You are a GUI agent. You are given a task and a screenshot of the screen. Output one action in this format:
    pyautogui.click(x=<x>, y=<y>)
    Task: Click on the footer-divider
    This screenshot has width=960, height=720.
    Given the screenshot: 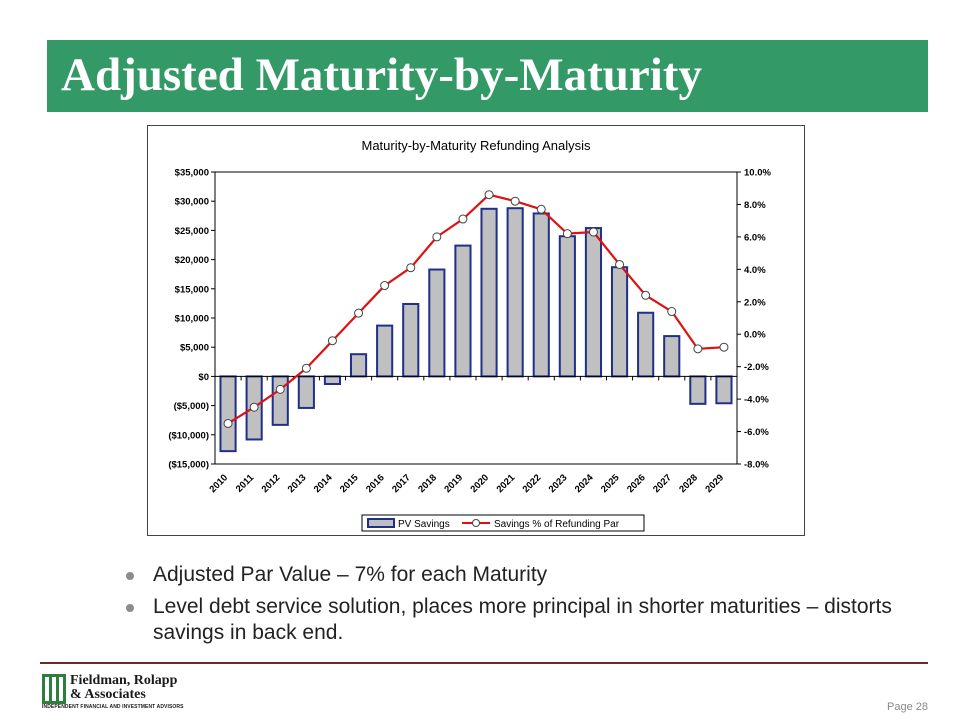 What is the action you would take?
    pyautogui.click(x=484, y=663)
    